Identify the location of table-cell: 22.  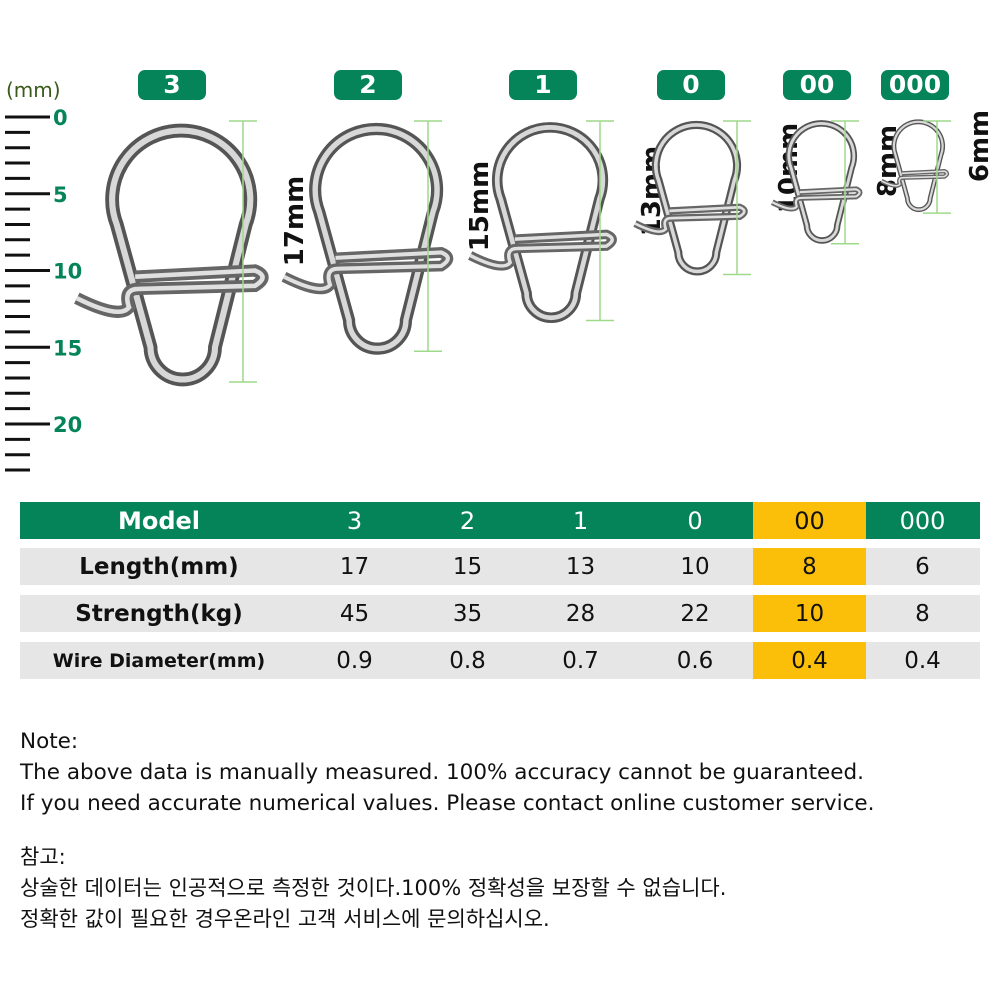
(695, 613).